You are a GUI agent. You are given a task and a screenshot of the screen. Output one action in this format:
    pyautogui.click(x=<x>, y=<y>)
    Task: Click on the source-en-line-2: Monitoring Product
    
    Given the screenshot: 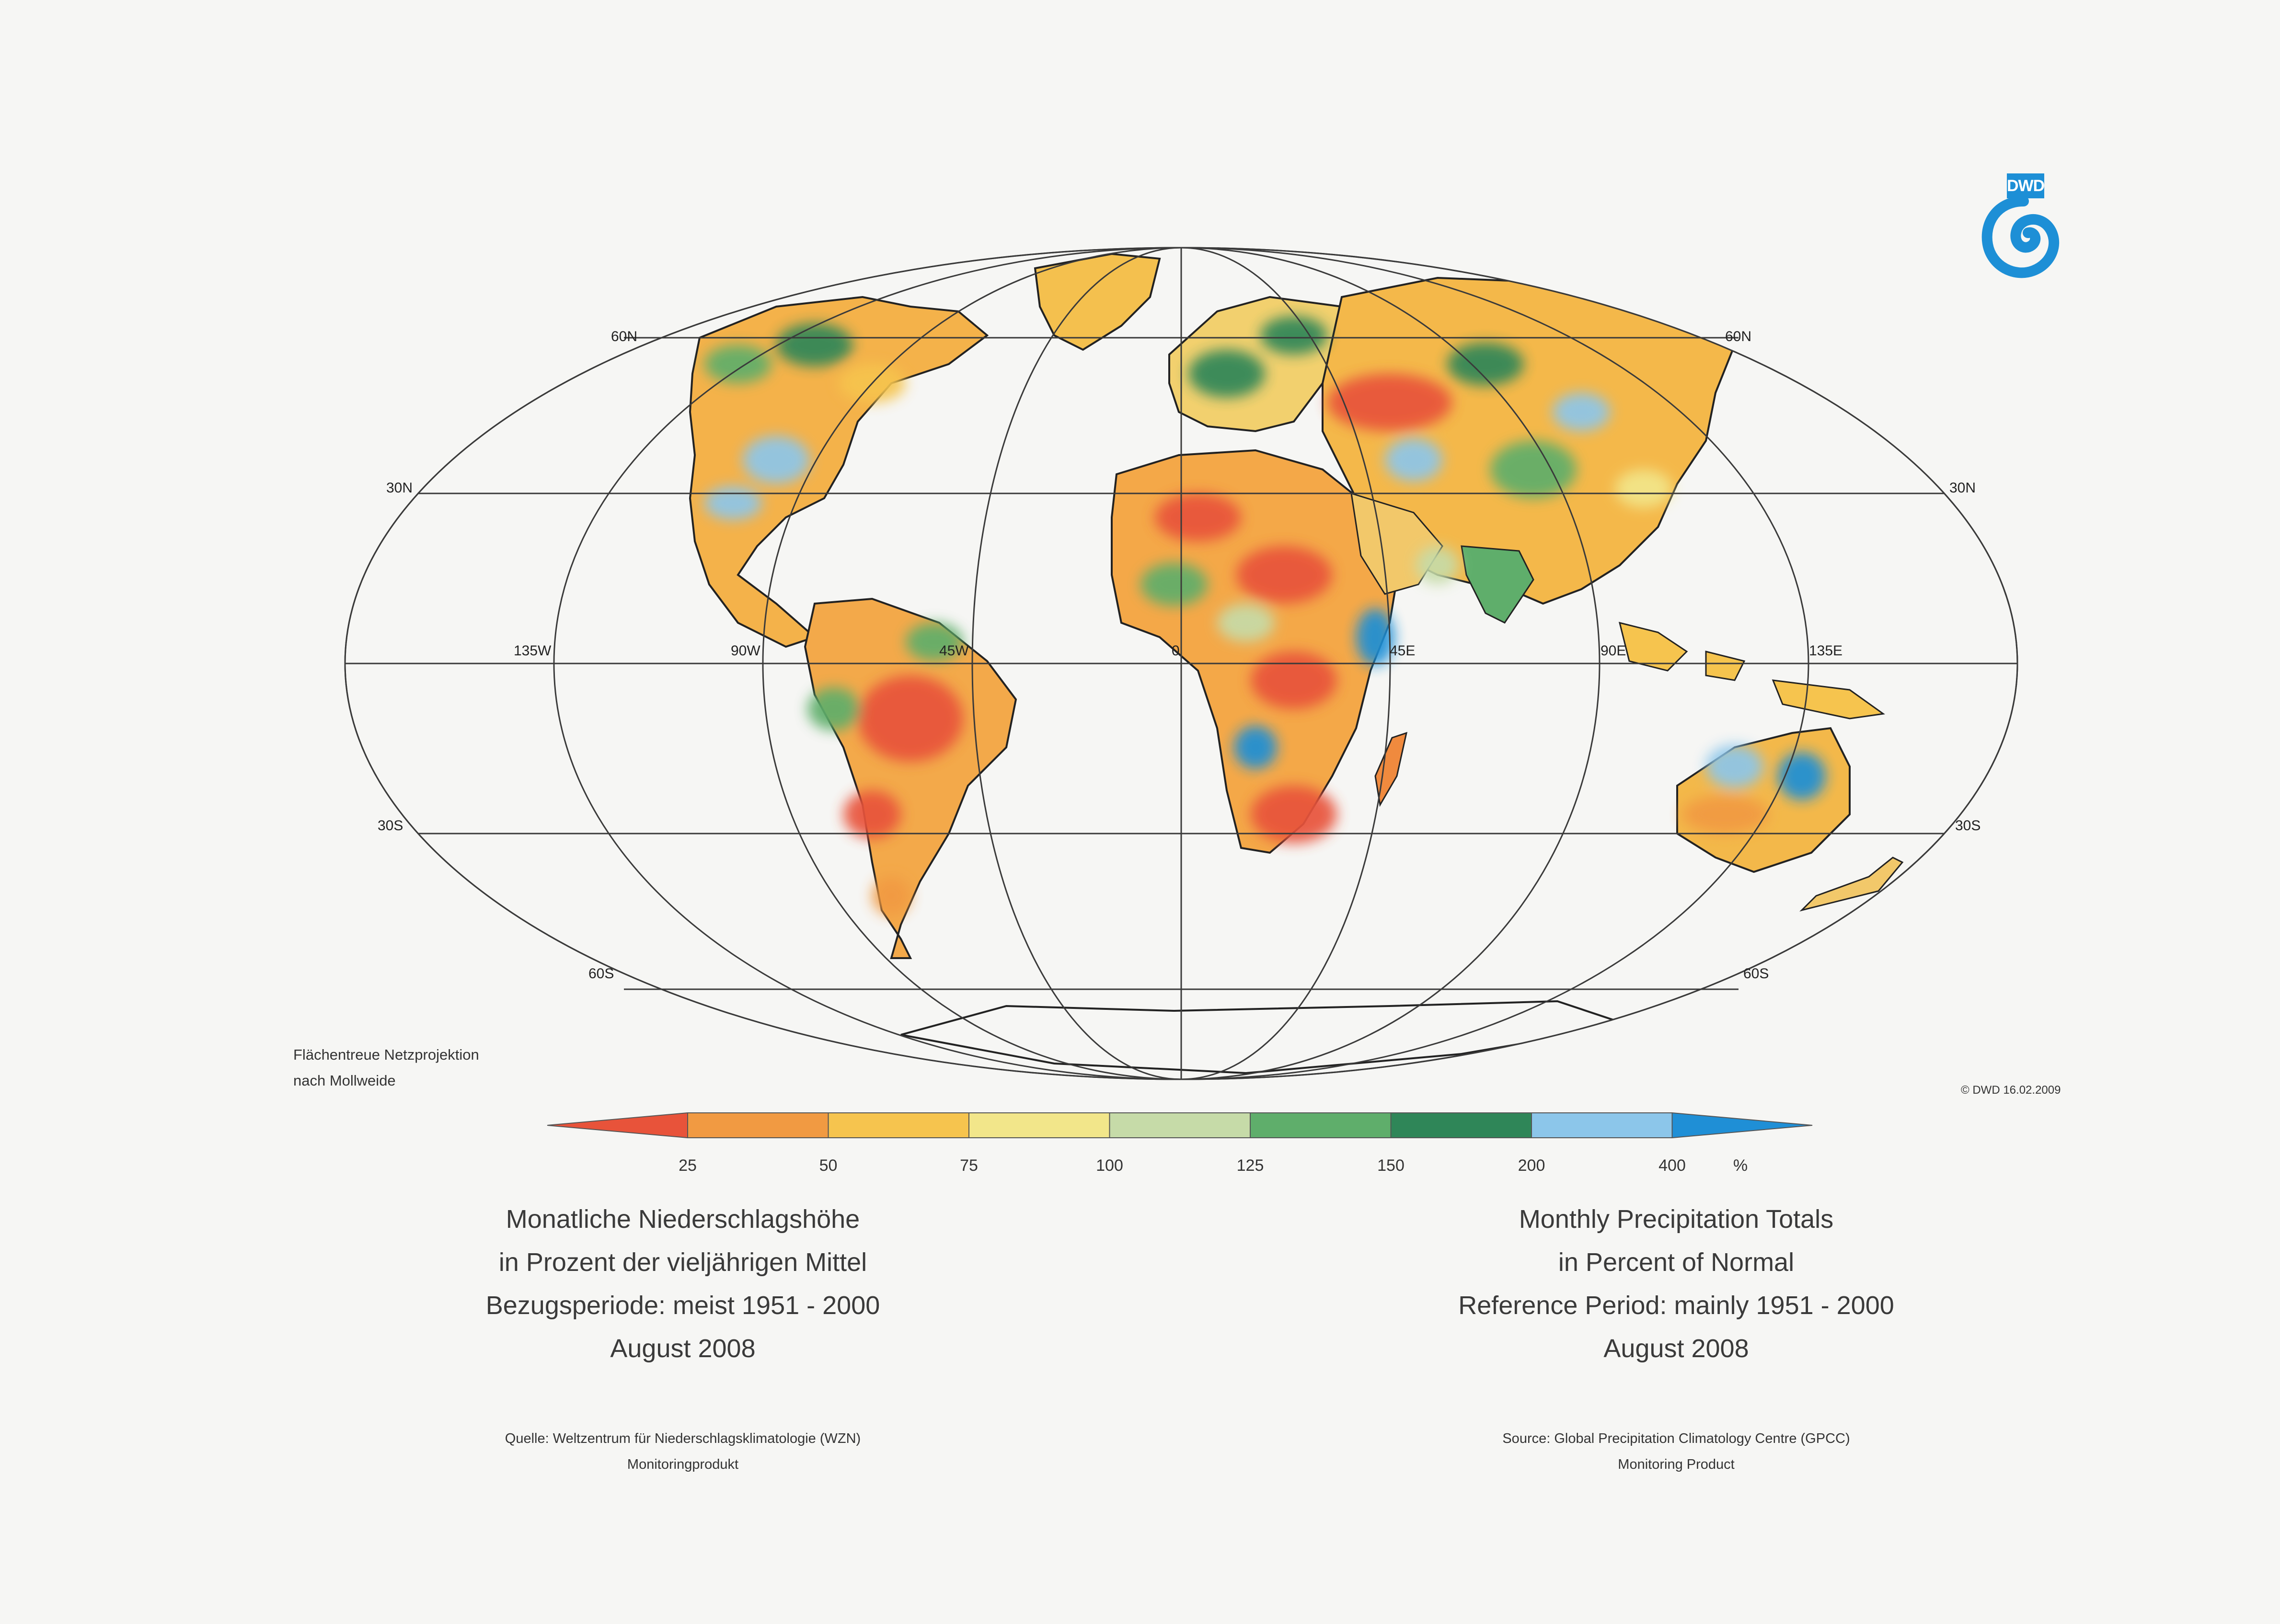 What is the action you would take?
    pyautogui.click(x=1676, y=1464)
    